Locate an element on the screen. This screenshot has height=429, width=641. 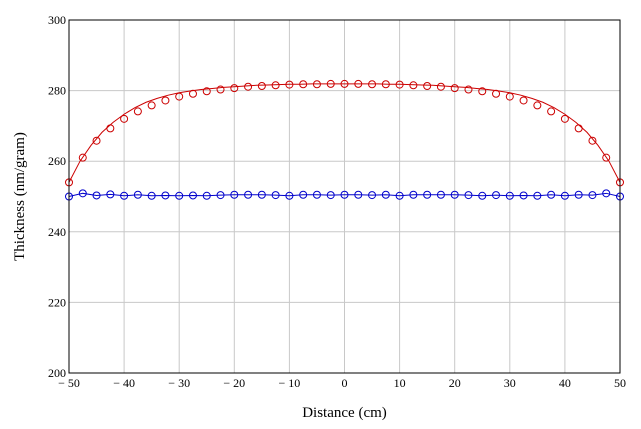
x-axis-ticks: − 50 − 40 − 30 − 20 − 10 0 10 20 30 40 50 is located at coordinates (342, 383).